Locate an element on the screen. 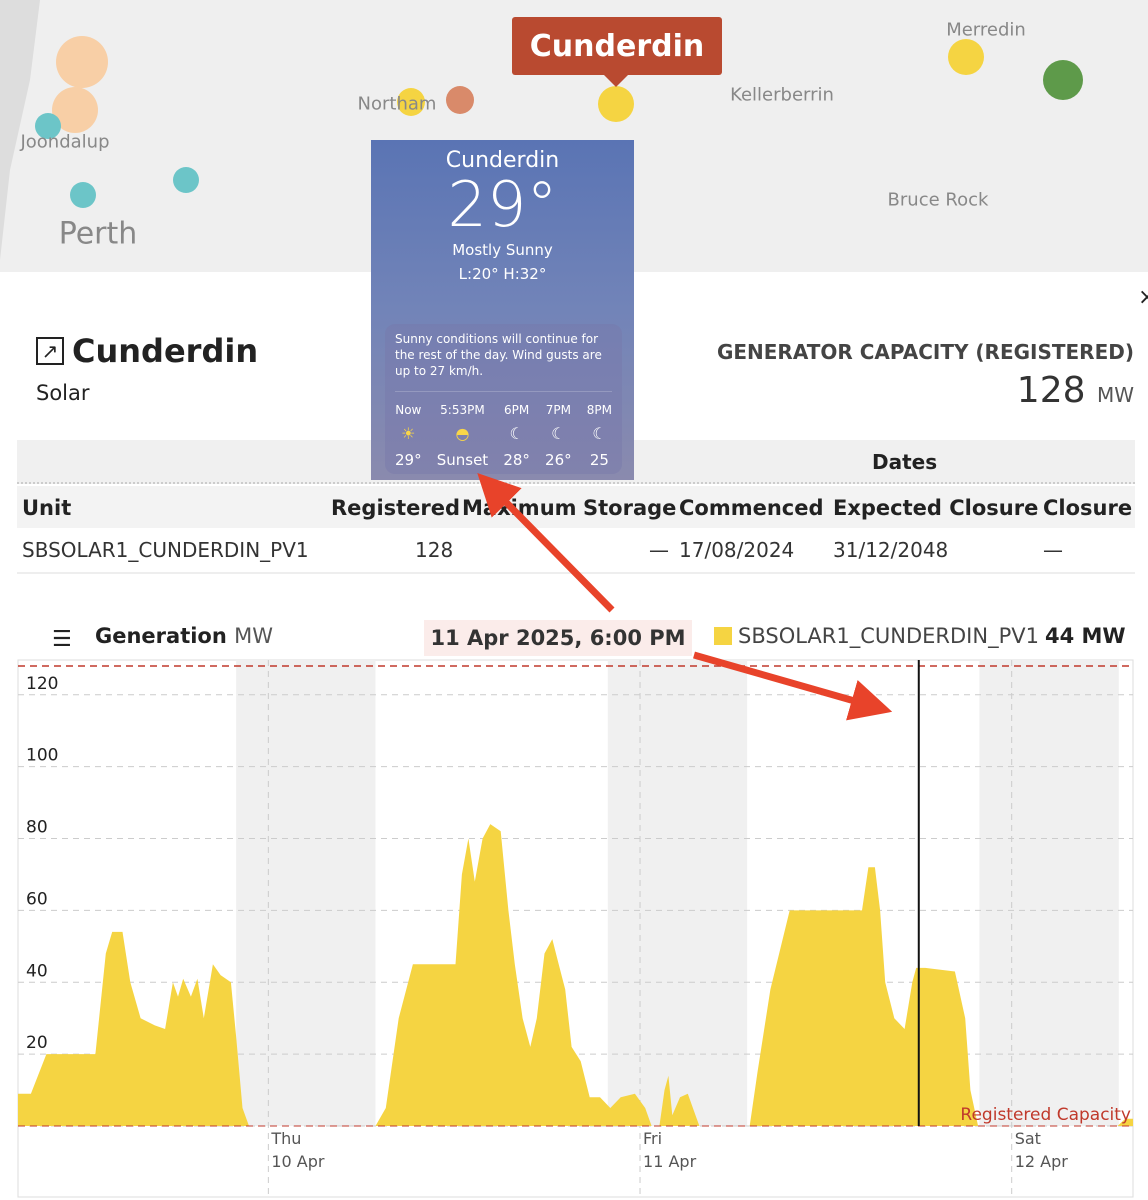  col-expected-closure: Expected Closure is located at coordinates (936, 508).